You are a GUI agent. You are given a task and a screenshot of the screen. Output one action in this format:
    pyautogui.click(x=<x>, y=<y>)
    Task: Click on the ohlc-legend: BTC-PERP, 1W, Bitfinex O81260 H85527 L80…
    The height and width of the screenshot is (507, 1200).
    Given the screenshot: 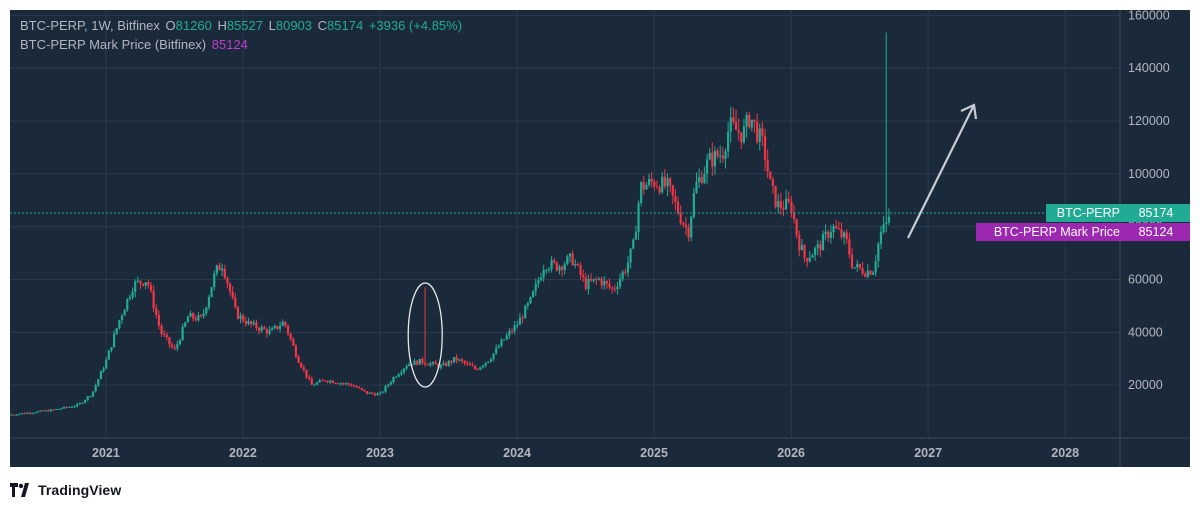 What is the action you would take?
    pyautogui.click(x=242, y=25)
    